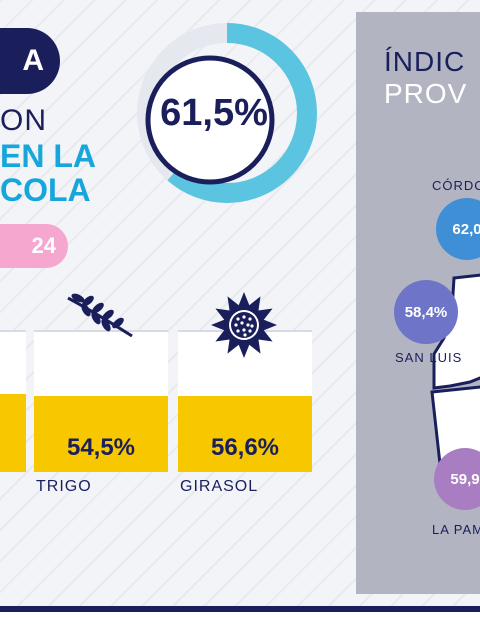 This screenshot has height=640, width=480. Describe the element at coordinates (45, 190) in the screenshot. I see `headline-line-3: COLA` at that location.